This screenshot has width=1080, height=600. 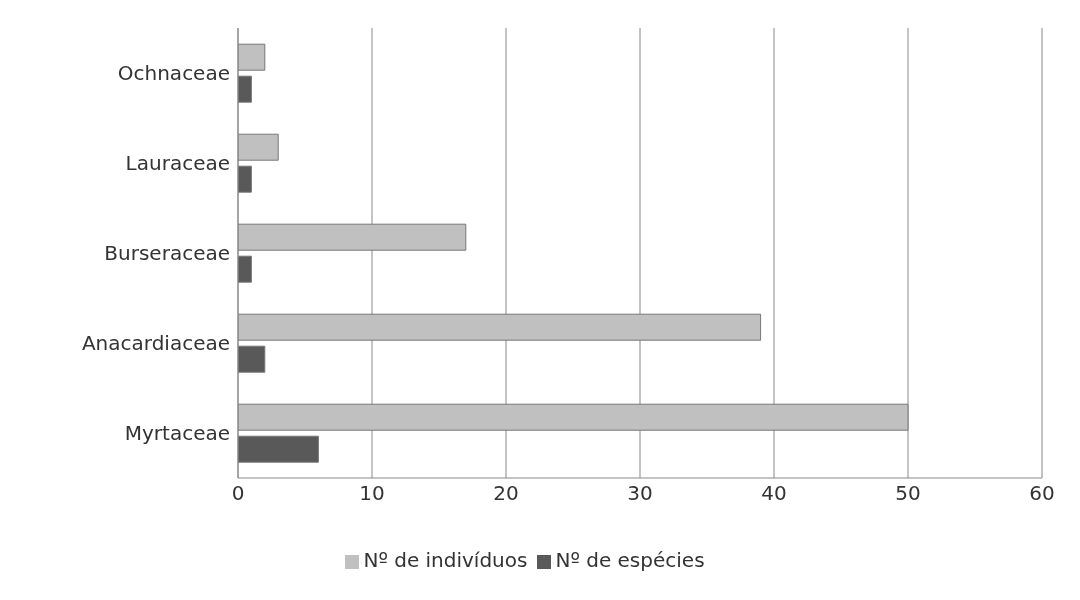 What do you see at coordinates (908, 493) in the screenshot?
I see `x-tick-label: 50` at bounding box center [908, 493].